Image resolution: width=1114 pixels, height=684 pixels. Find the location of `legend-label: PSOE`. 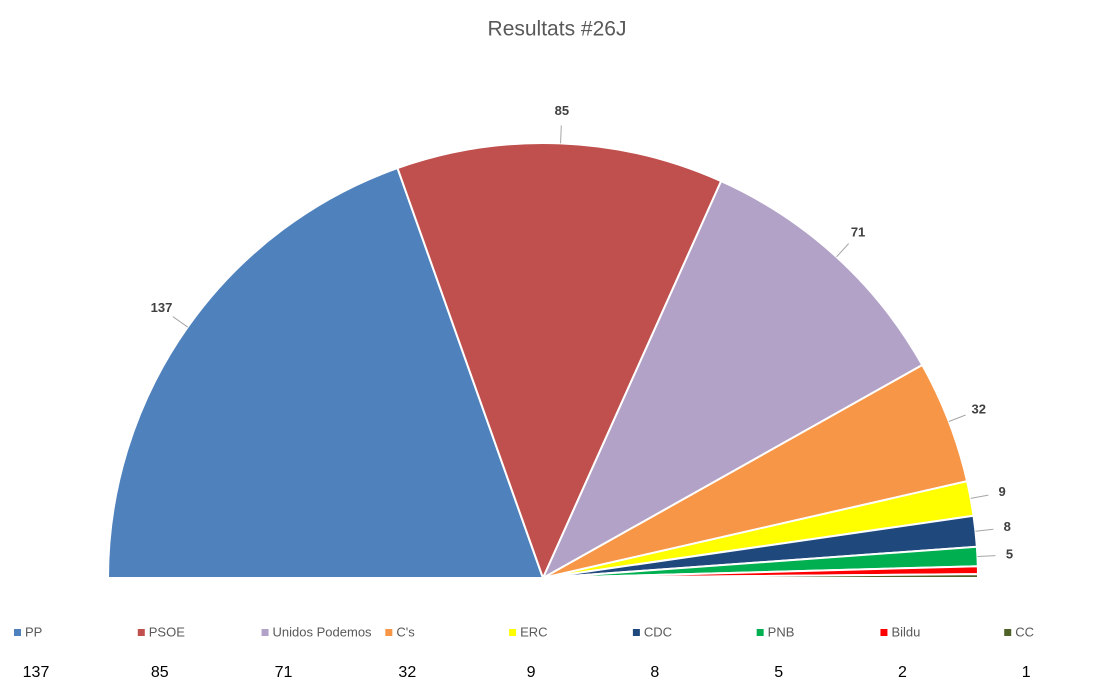

legend-label: PSOE is located at coordinates (167, 631).